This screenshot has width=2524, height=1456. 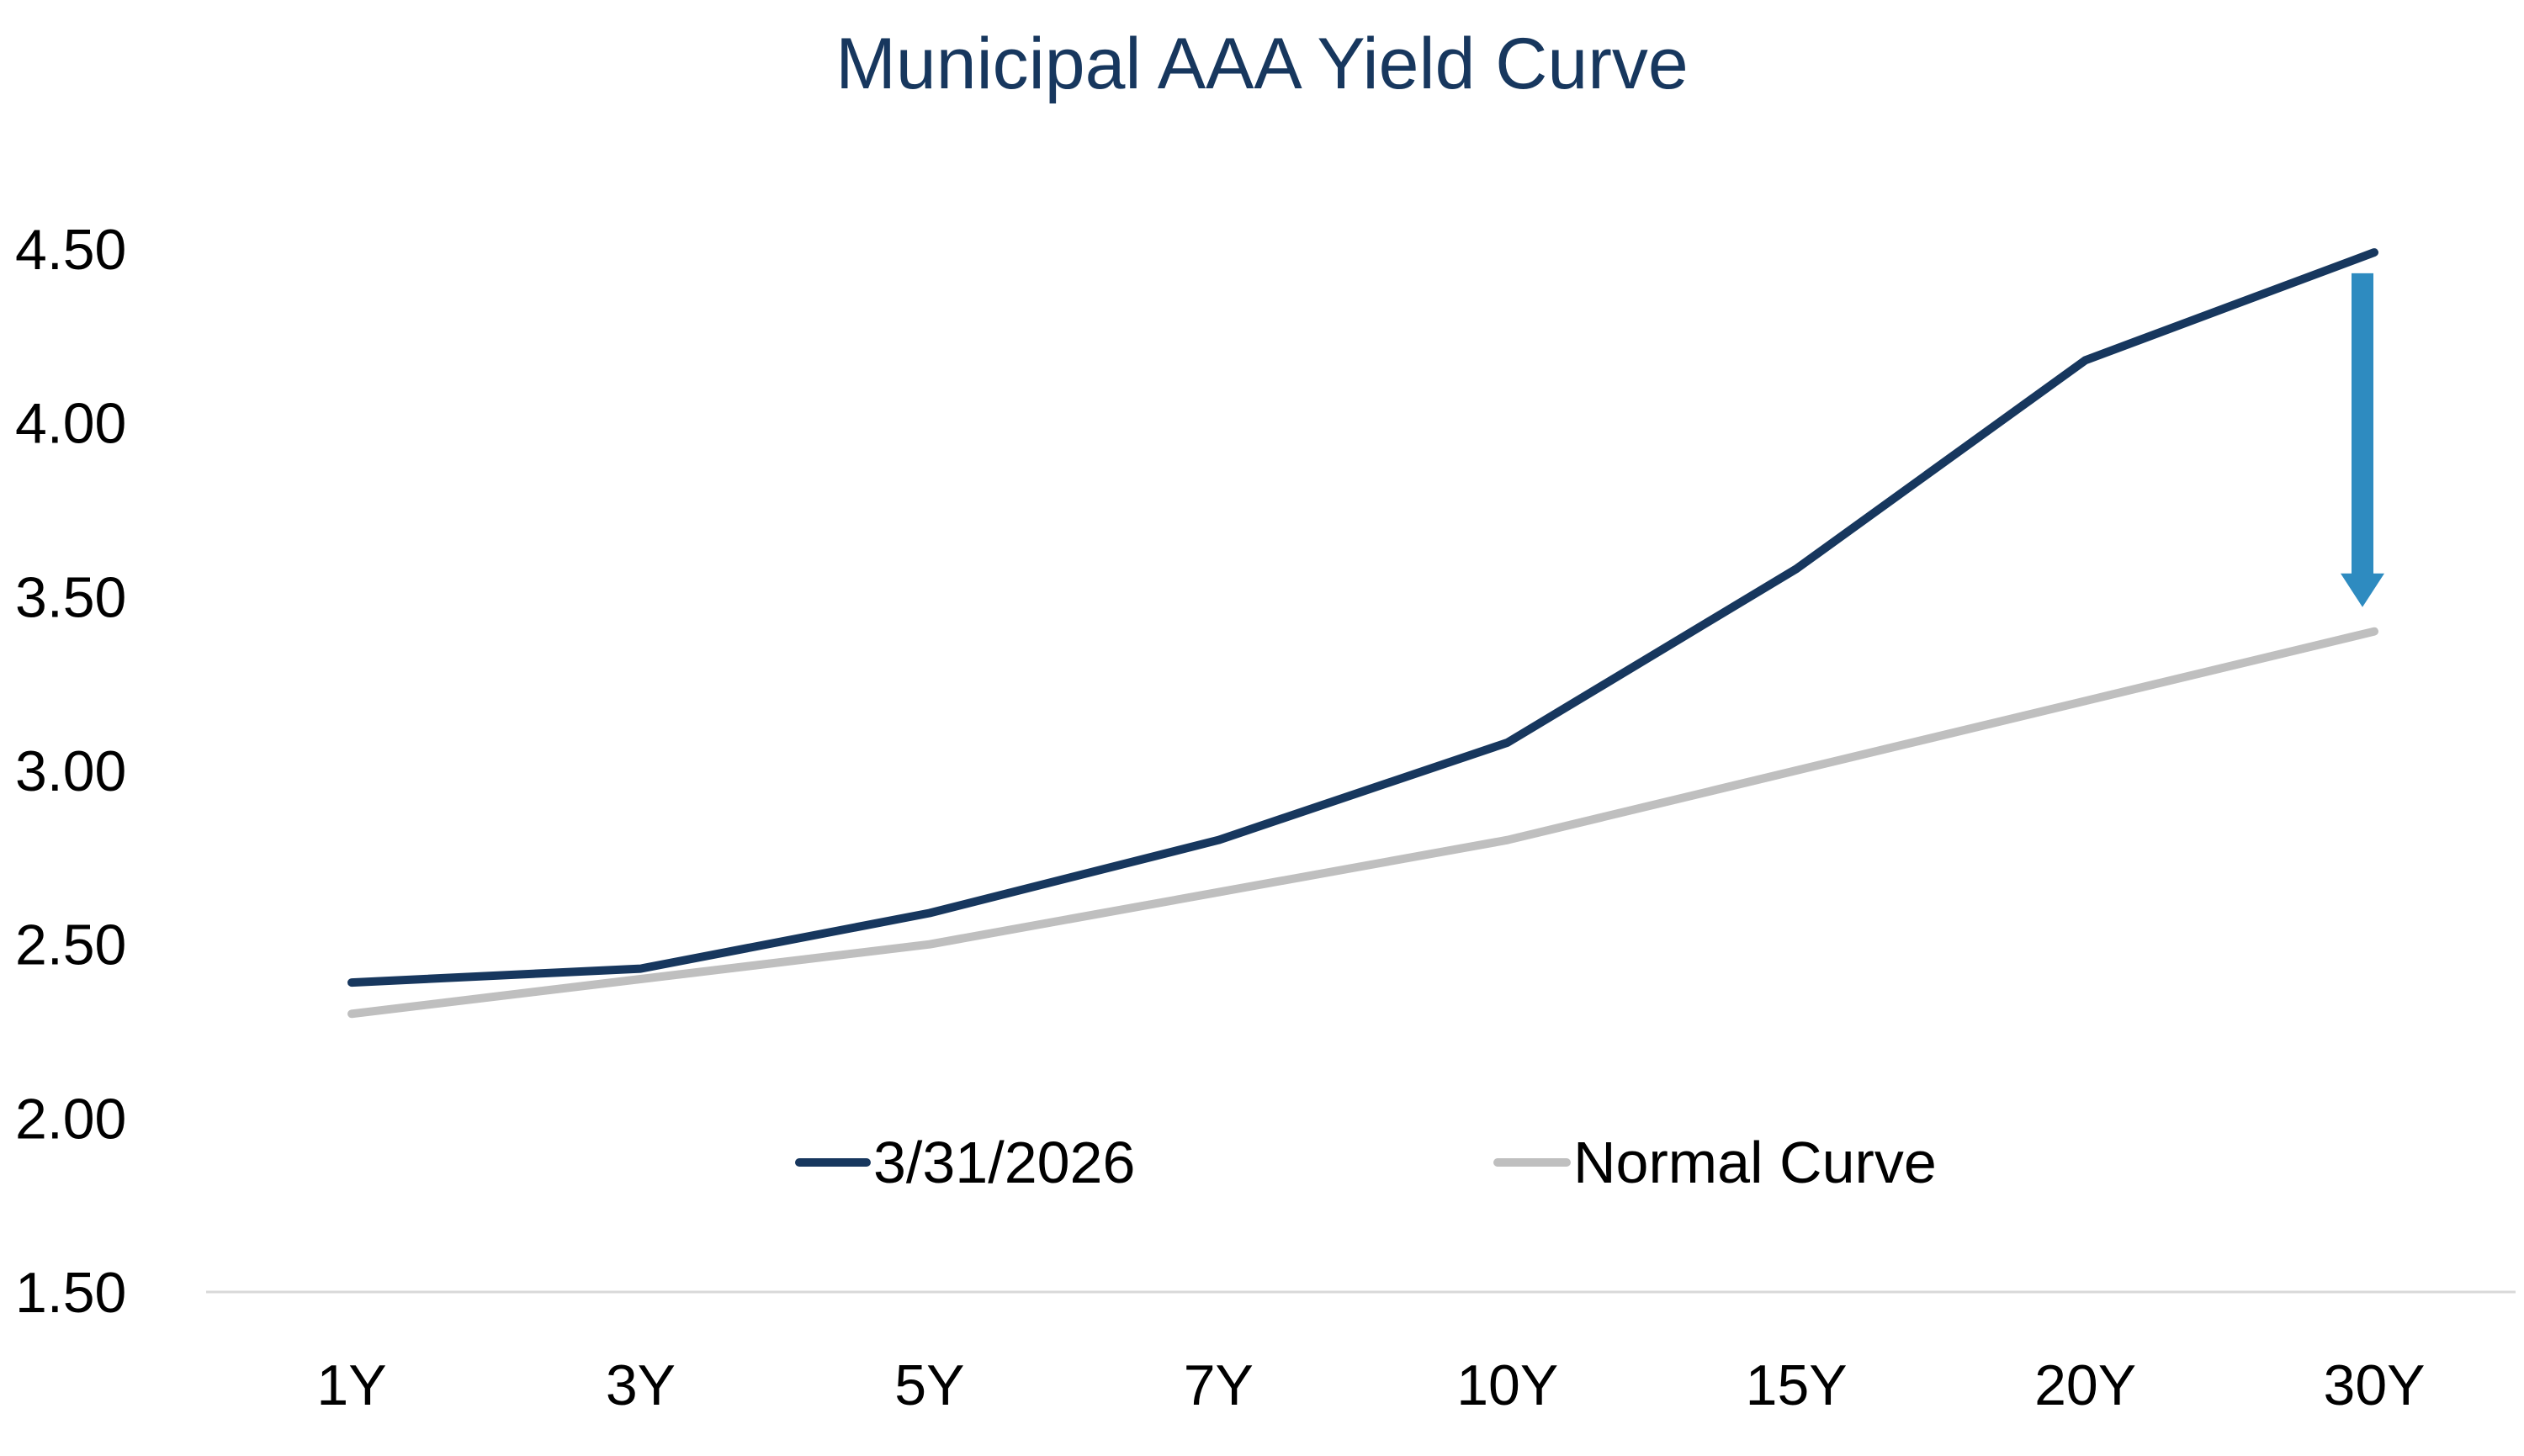 What do you see at coordinates (70, 945) in the screenshot?
I see `y-tick-label: 2.50` at bounding box center [70, 945].